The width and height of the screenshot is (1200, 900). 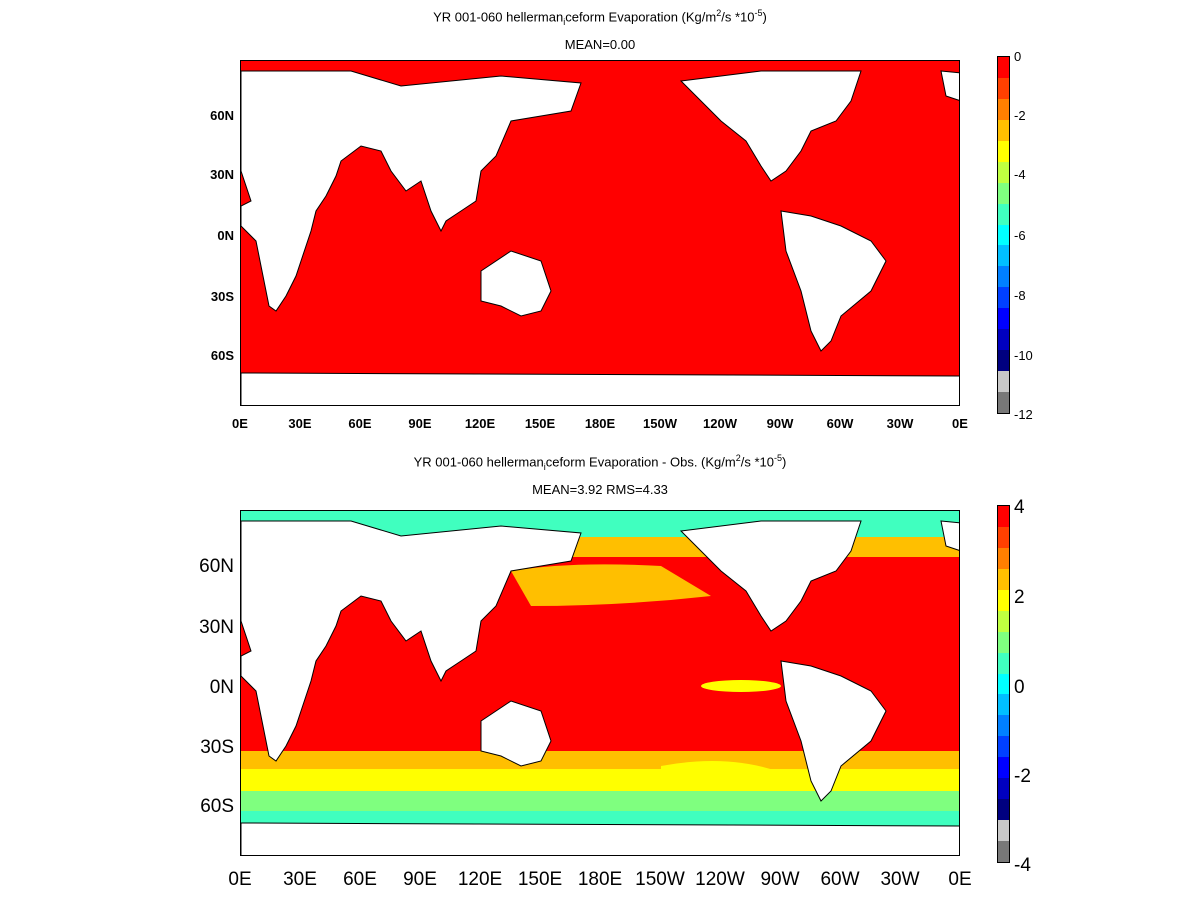 What do you see at coordinates (600, 44) in the screenshot?
I see `panel-subtitle: MEAN=0.00` at bounding box center [600, 44].